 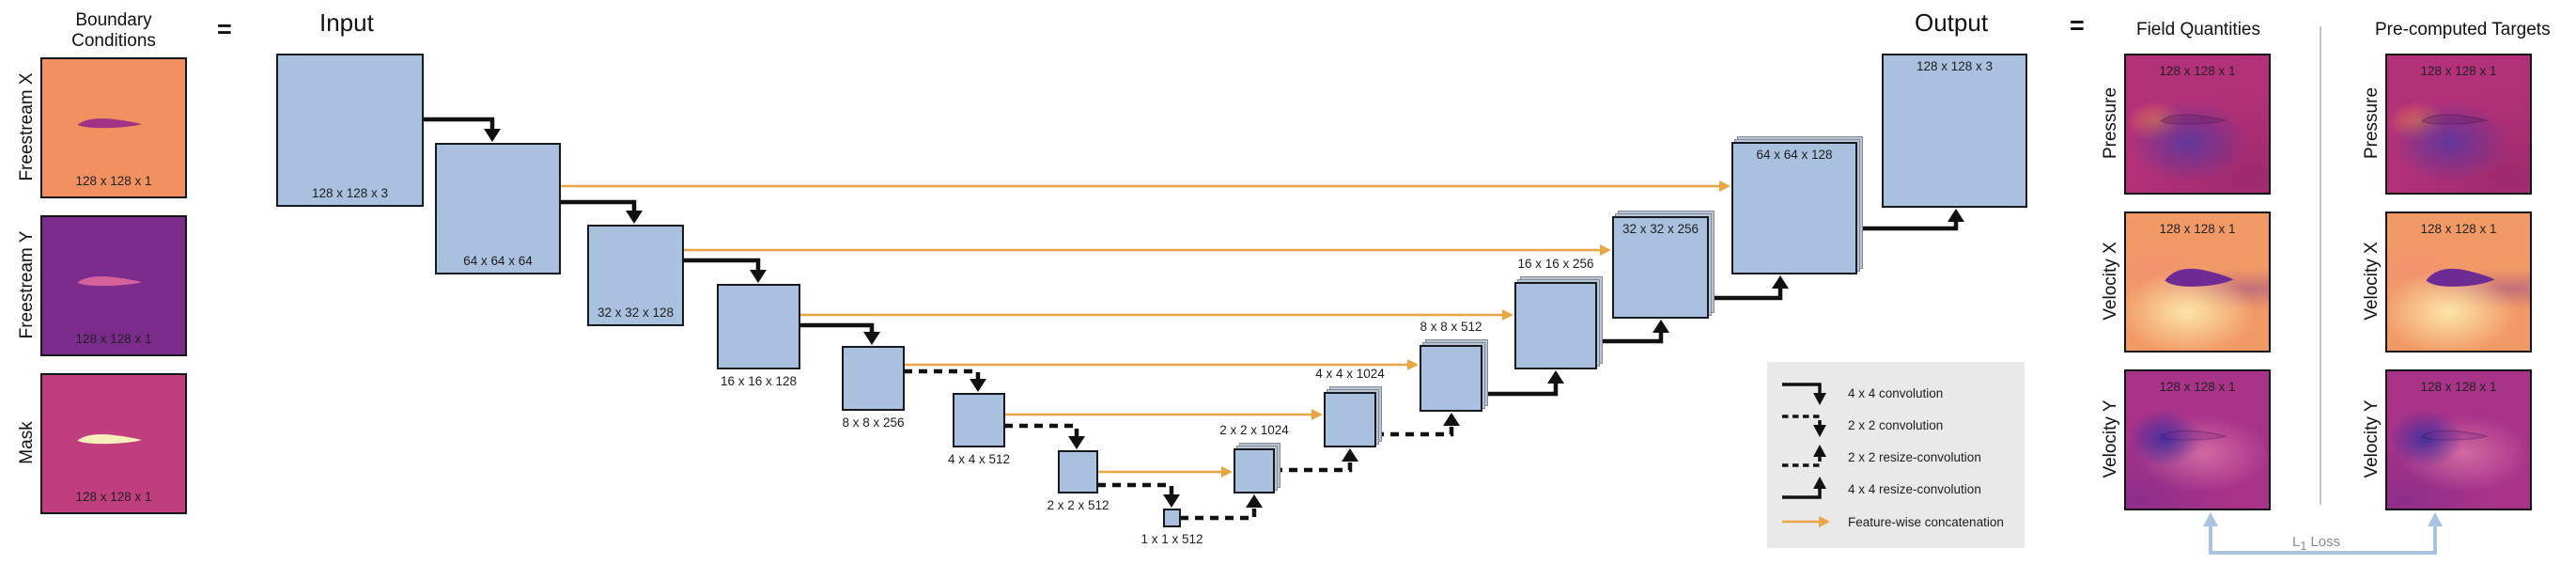 I want to click on l1-loss-prefix: L, so click(x=2297, y=542).